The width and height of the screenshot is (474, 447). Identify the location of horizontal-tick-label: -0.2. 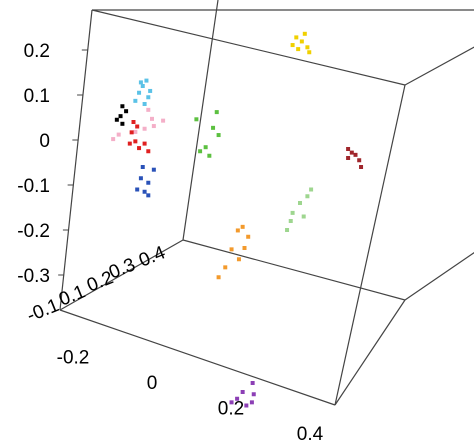
(73, 357).